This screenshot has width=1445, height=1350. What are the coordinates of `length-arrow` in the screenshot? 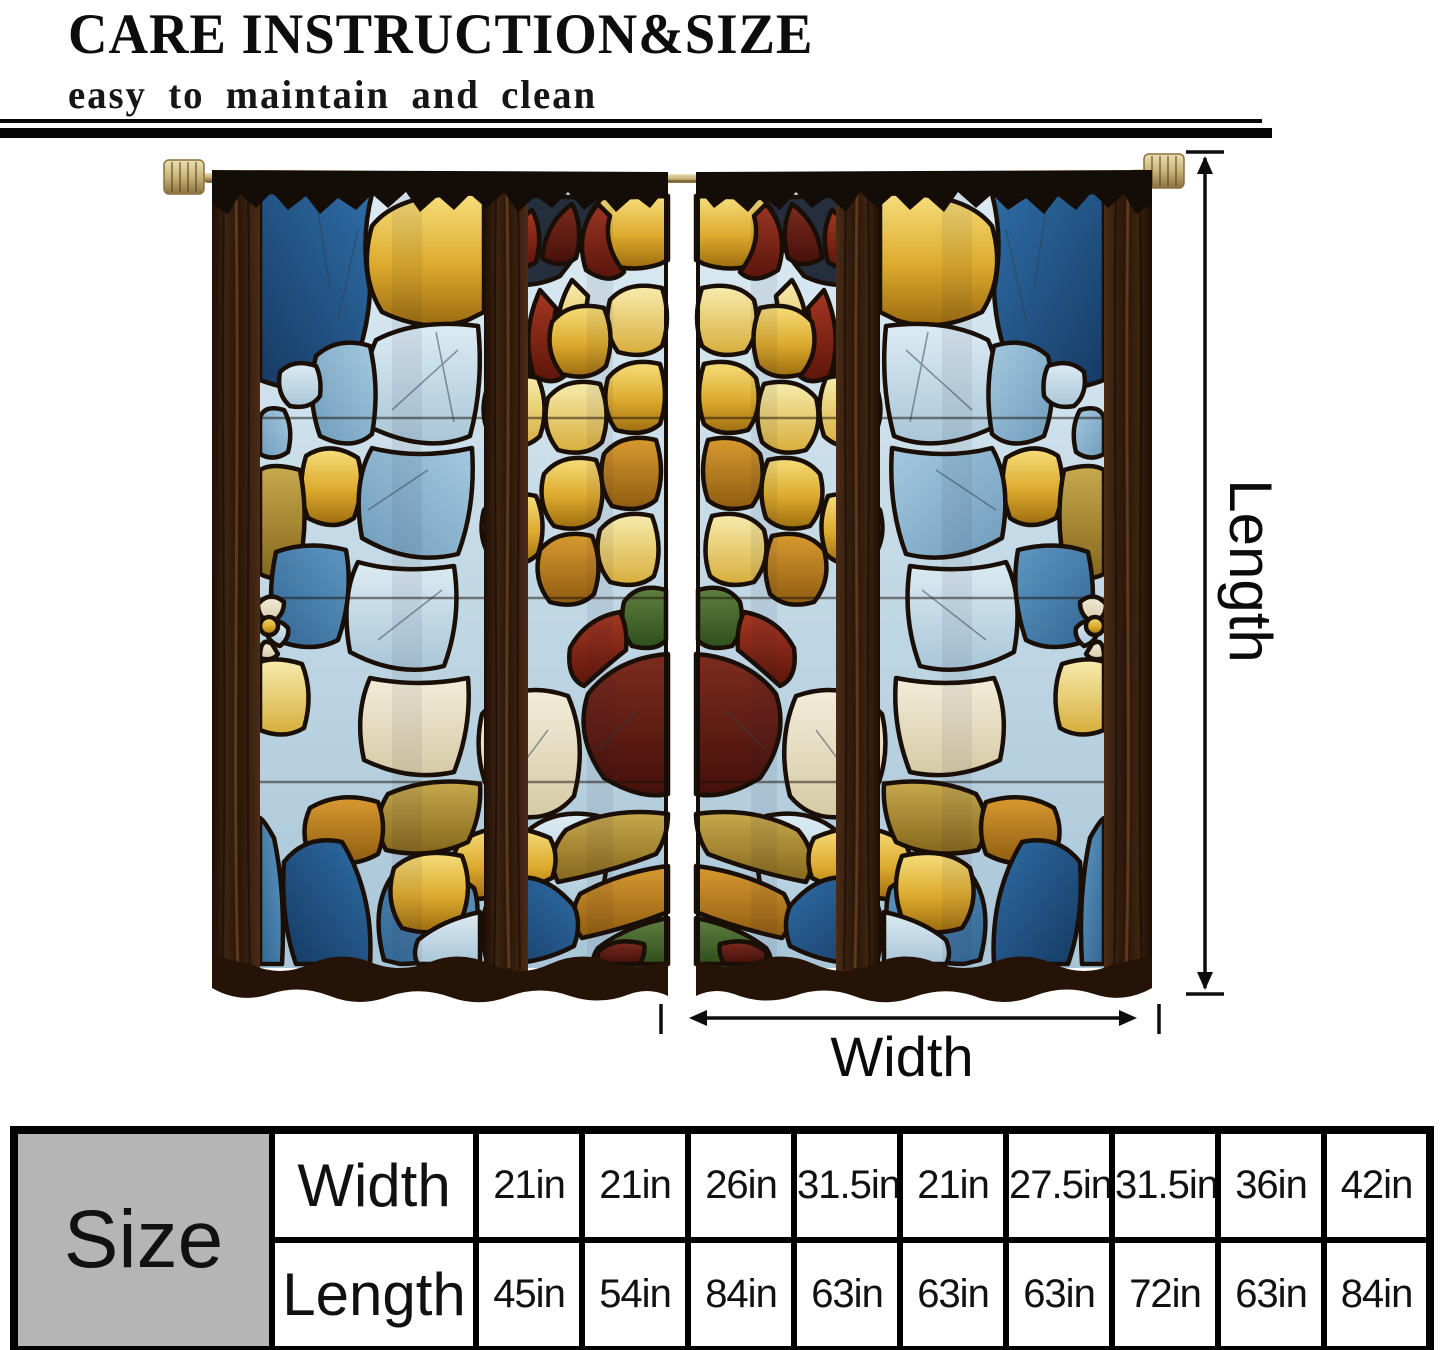 It's located at (1205, 573).